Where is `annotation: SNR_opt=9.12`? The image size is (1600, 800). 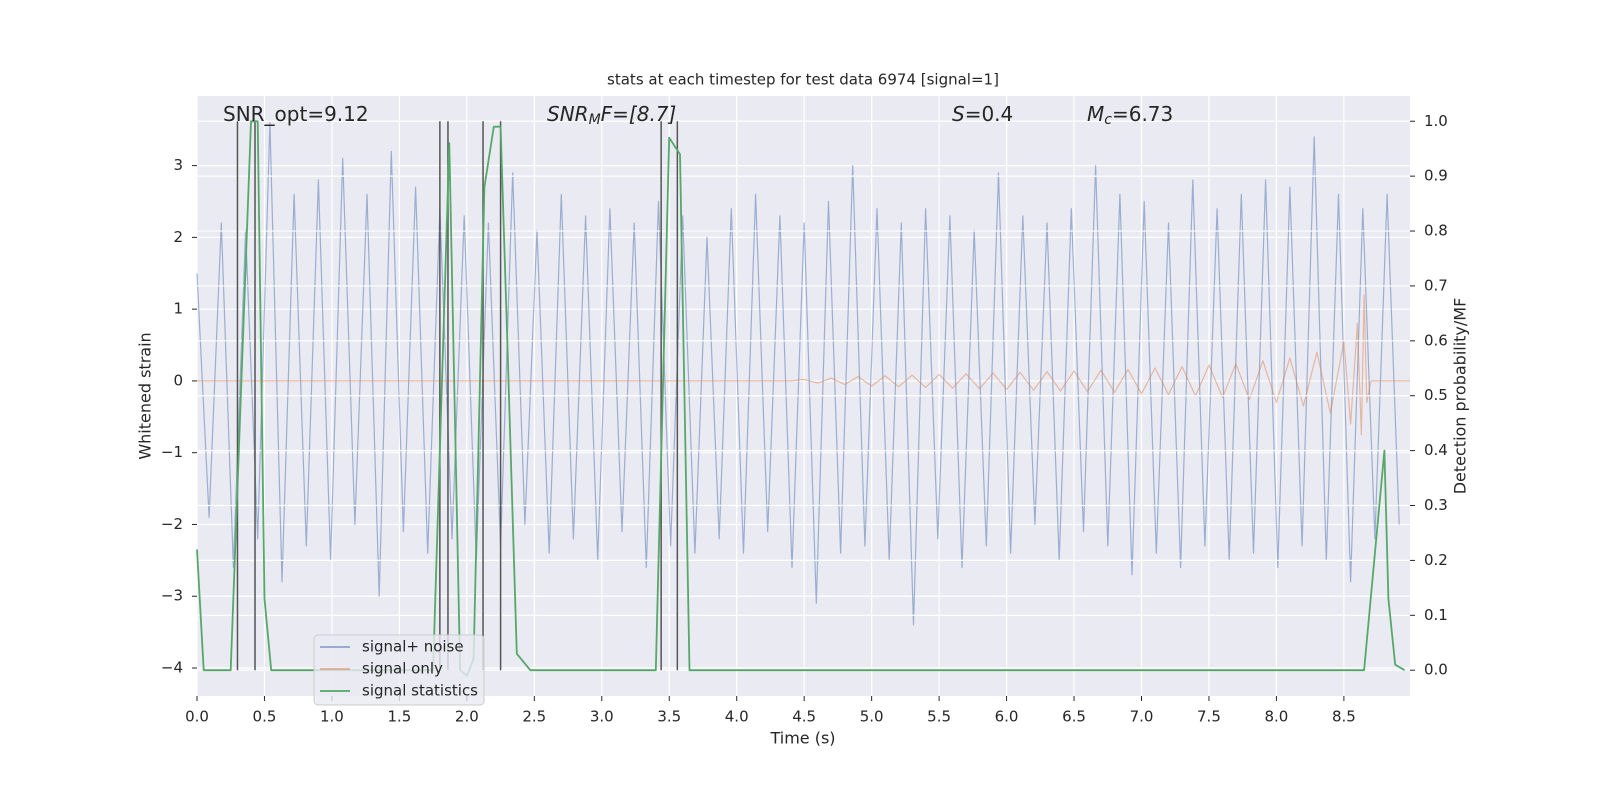
annotation: SNR_opt=9.12 is located at coordinates (296, 114).